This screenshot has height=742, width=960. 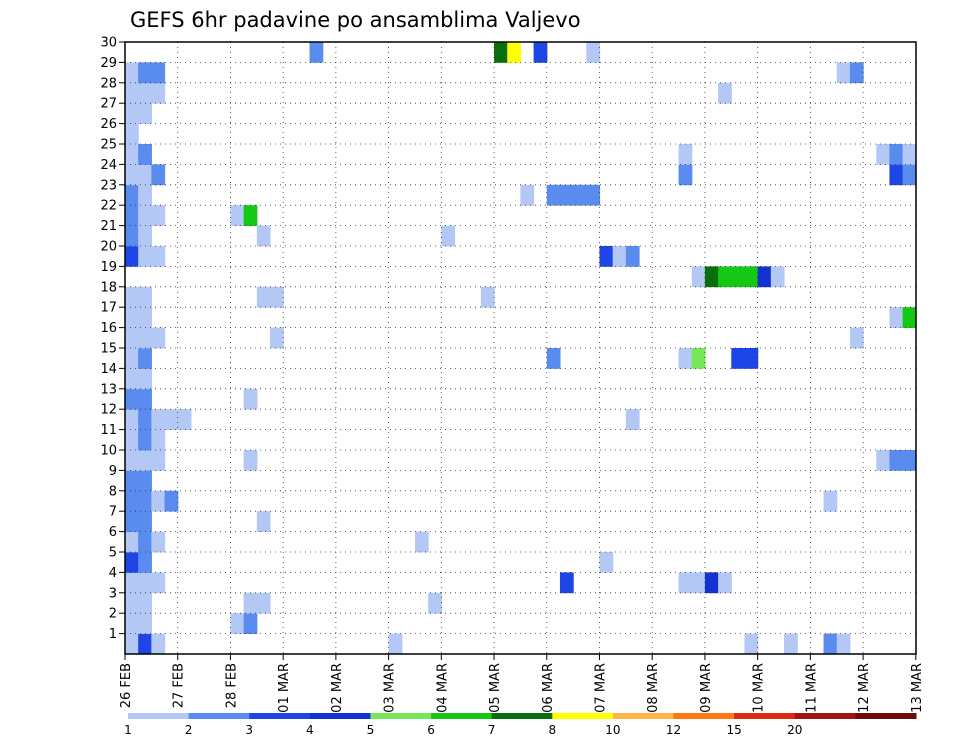 I want to click on y-tick-label: 19, so click(x=108, y=267).